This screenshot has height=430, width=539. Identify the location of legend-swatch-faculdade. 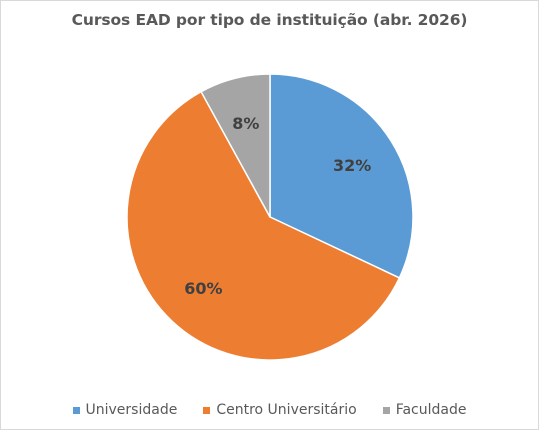
(386, 410).